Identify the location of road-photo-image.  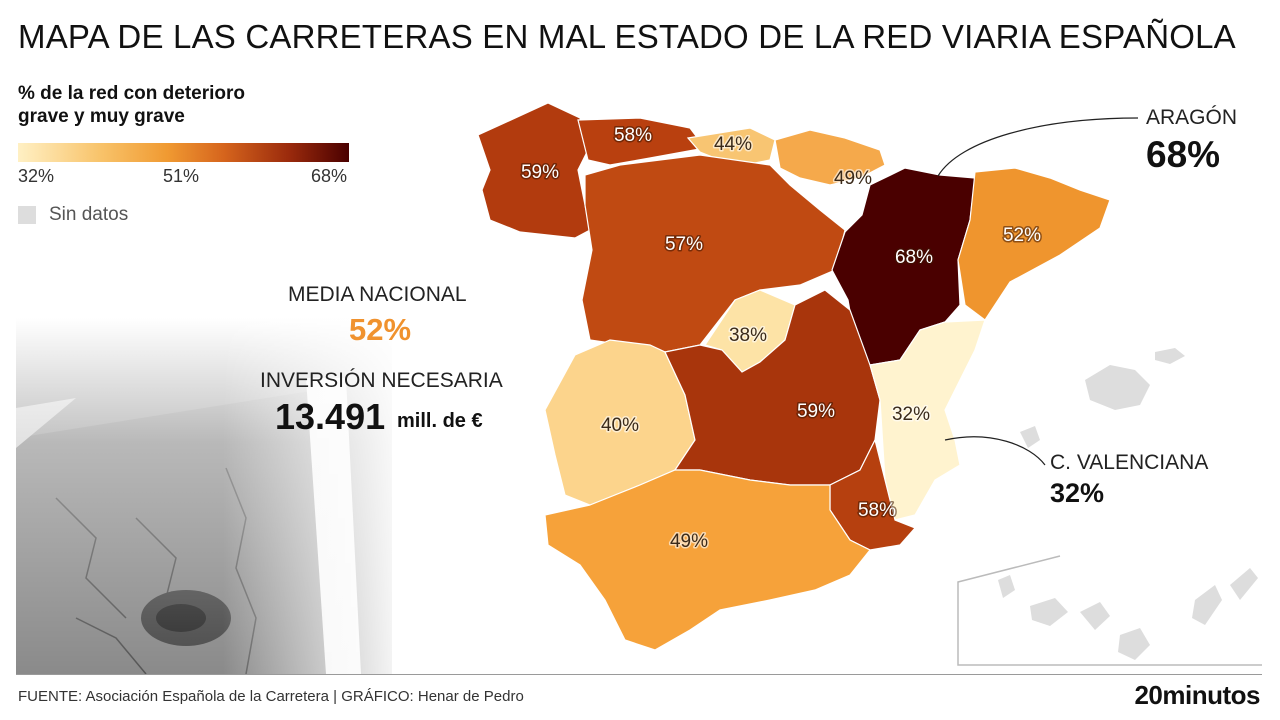
(204, 496).